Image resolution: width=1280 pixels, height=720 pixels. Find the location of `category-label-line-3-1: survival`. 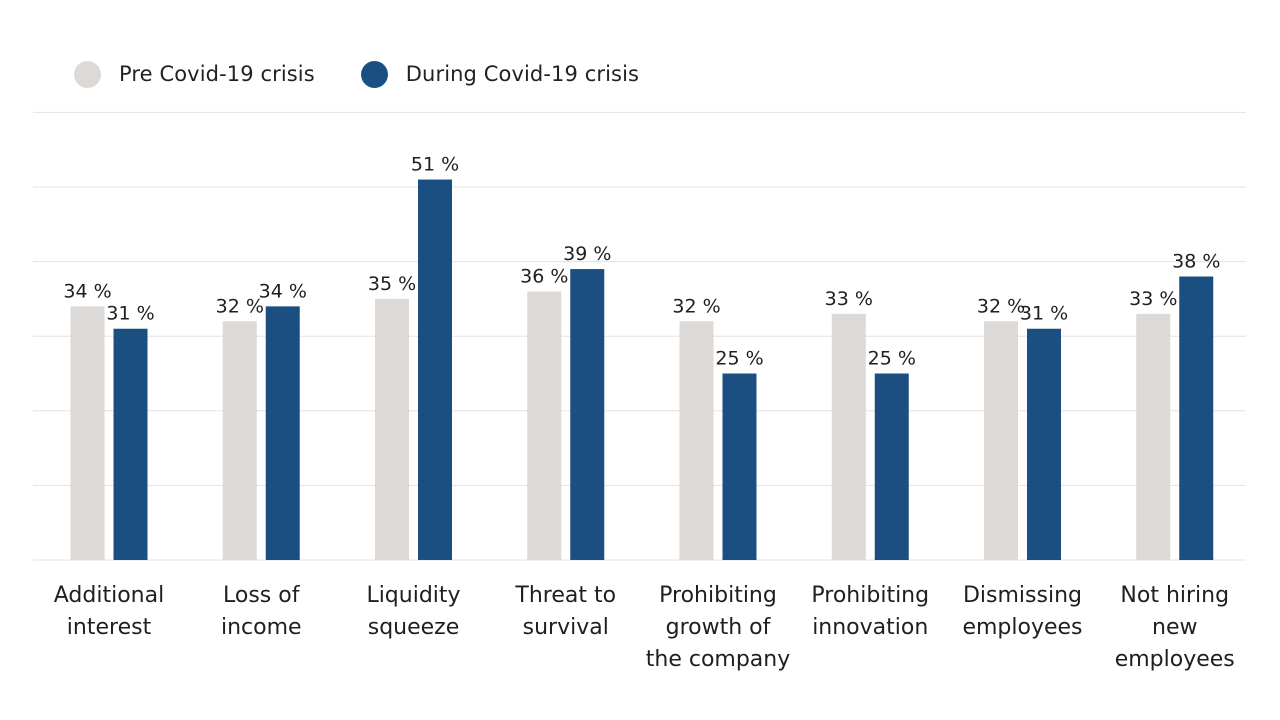

category-label-line-3-1: survival is located at coordinates (566, 627).